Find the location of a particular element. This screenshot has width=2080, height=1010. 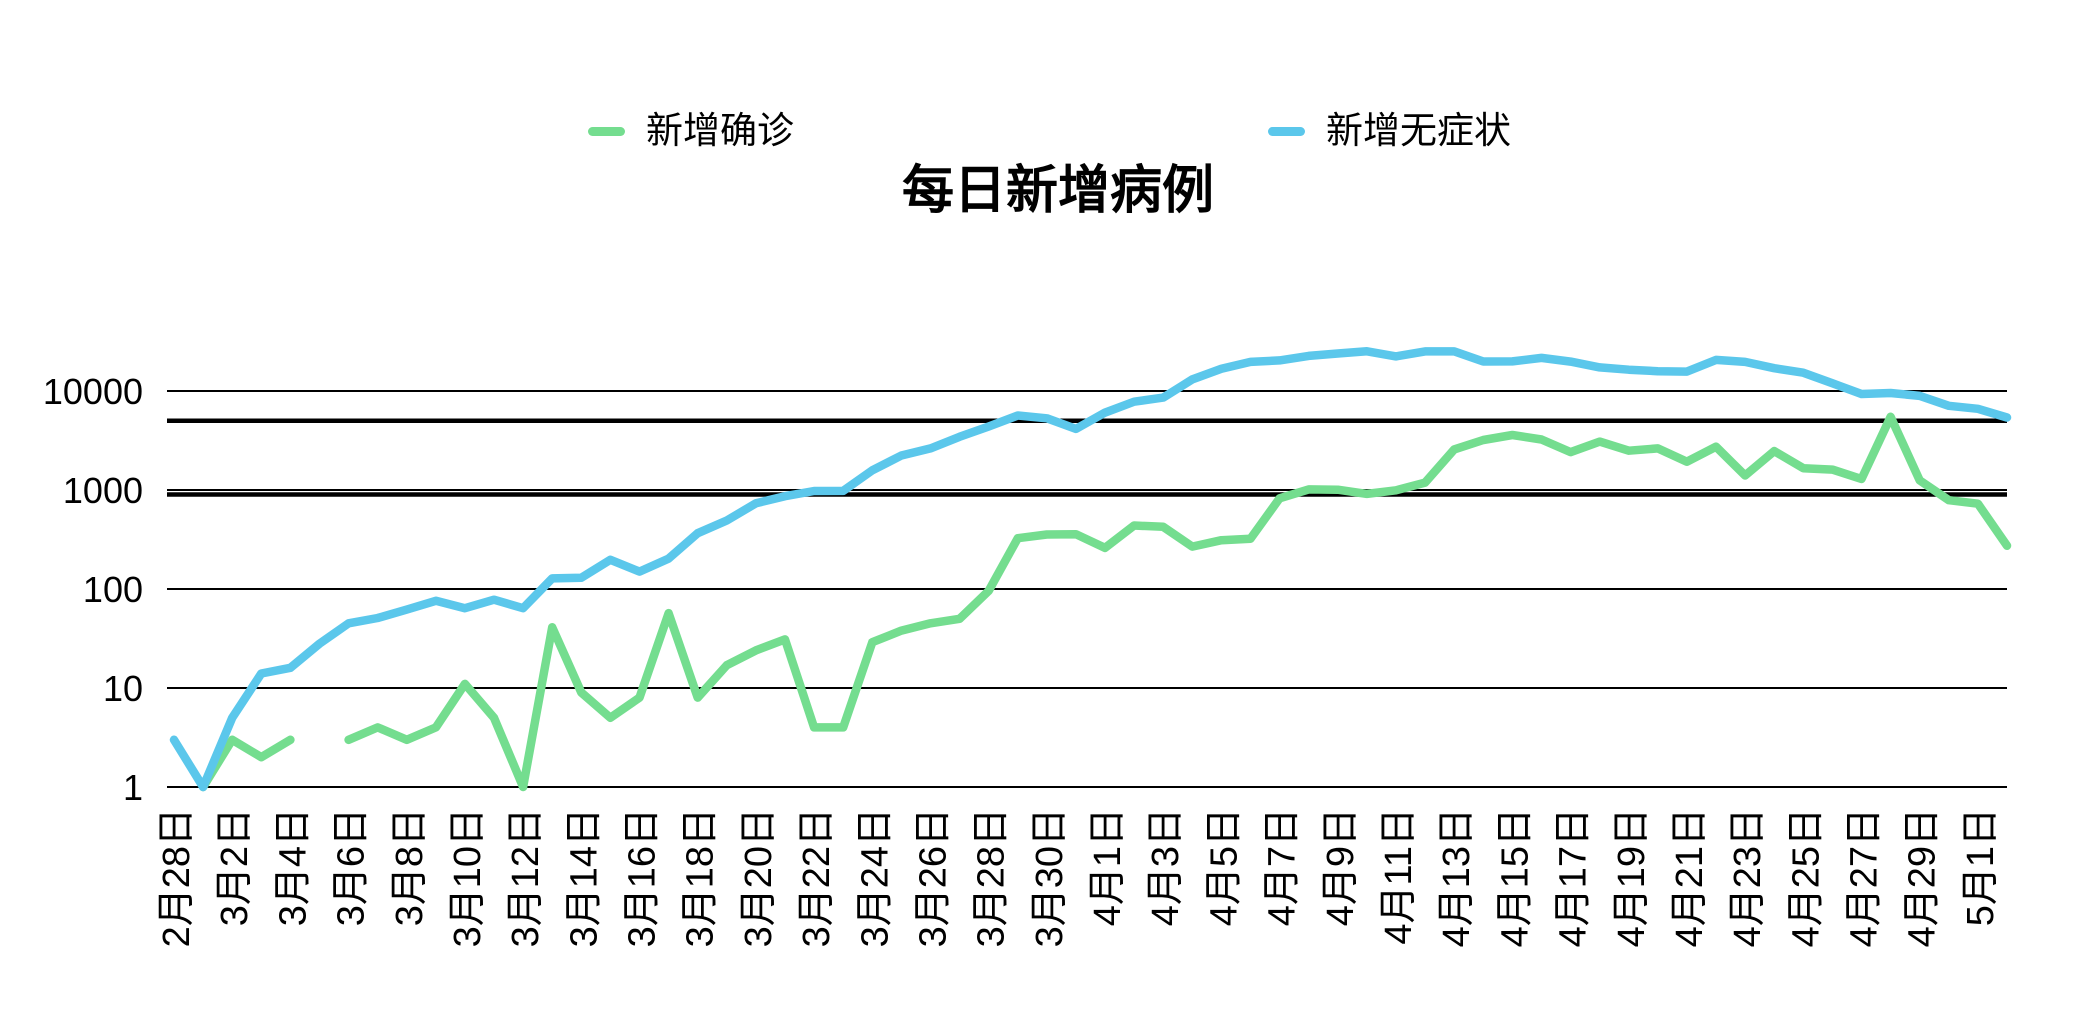

legend-item-asymptomatic: 新增无症状 is located at coordinates (1389, 131).